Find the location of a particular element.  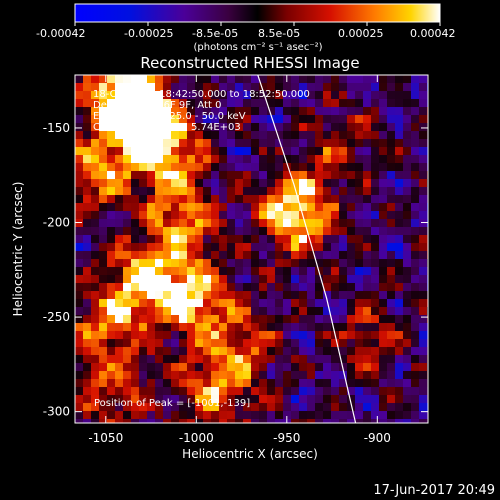

chart-title: Reconstructed RHESSI Image is located at coordinates (249, 63).